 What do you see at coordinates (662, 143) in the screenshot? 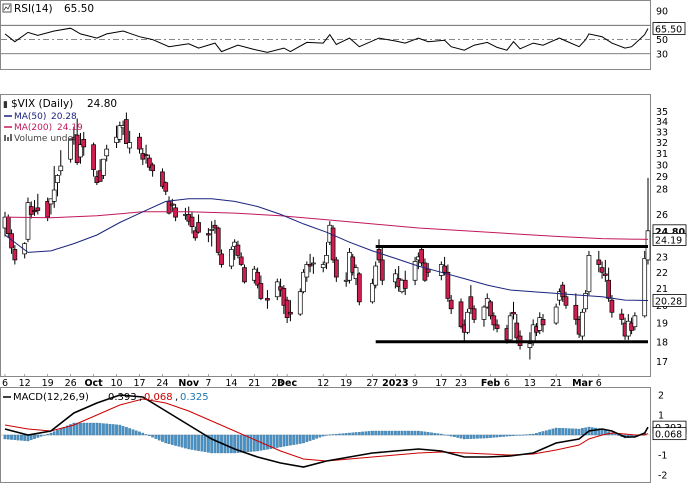
I see `price-tick-label: 32` at bounding box center [662, 143].